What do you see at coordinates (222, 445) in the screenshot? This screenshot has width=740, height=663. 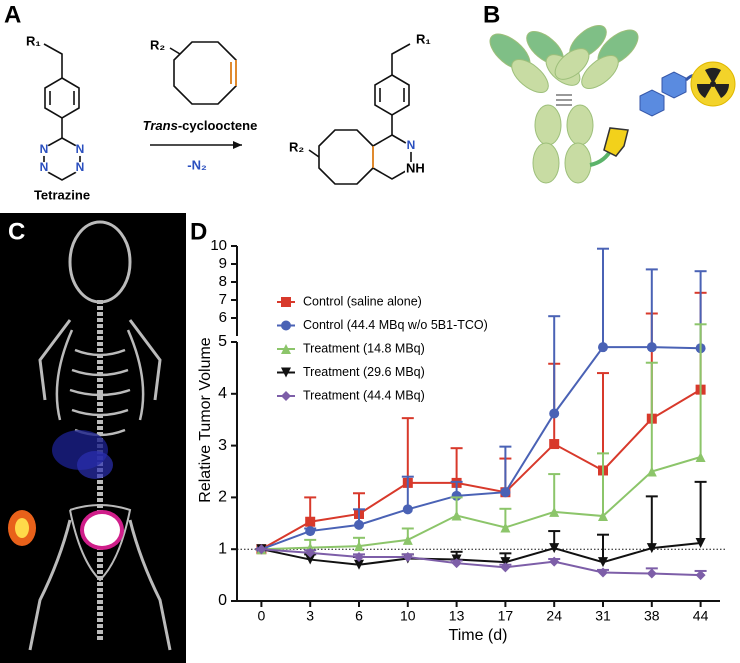 I see `y-tick-label: 3` at bounding box center [222, 445].